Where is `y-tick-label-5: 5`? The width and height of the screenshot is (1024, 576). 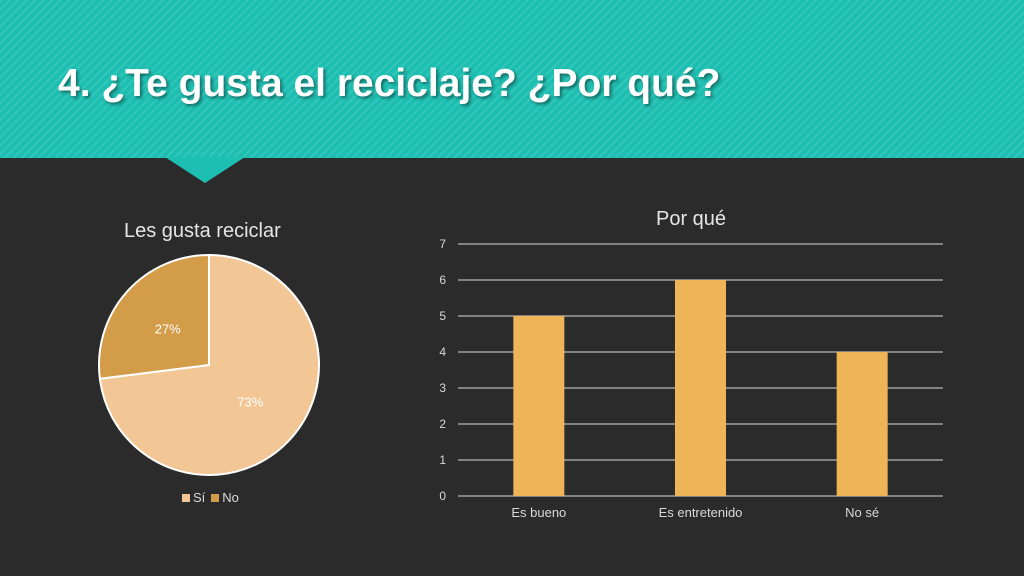
y-tick-label-5: 5 is located at coordinates (442, 316).